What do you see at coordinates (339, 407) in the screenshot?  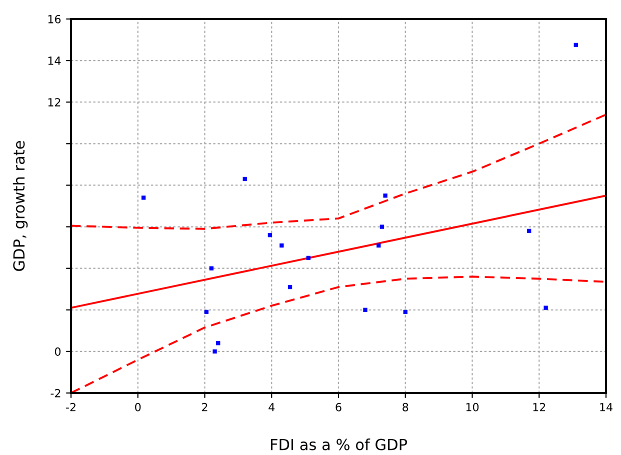 I see `x-tick-label: 6` at bounding box center [339, 407].